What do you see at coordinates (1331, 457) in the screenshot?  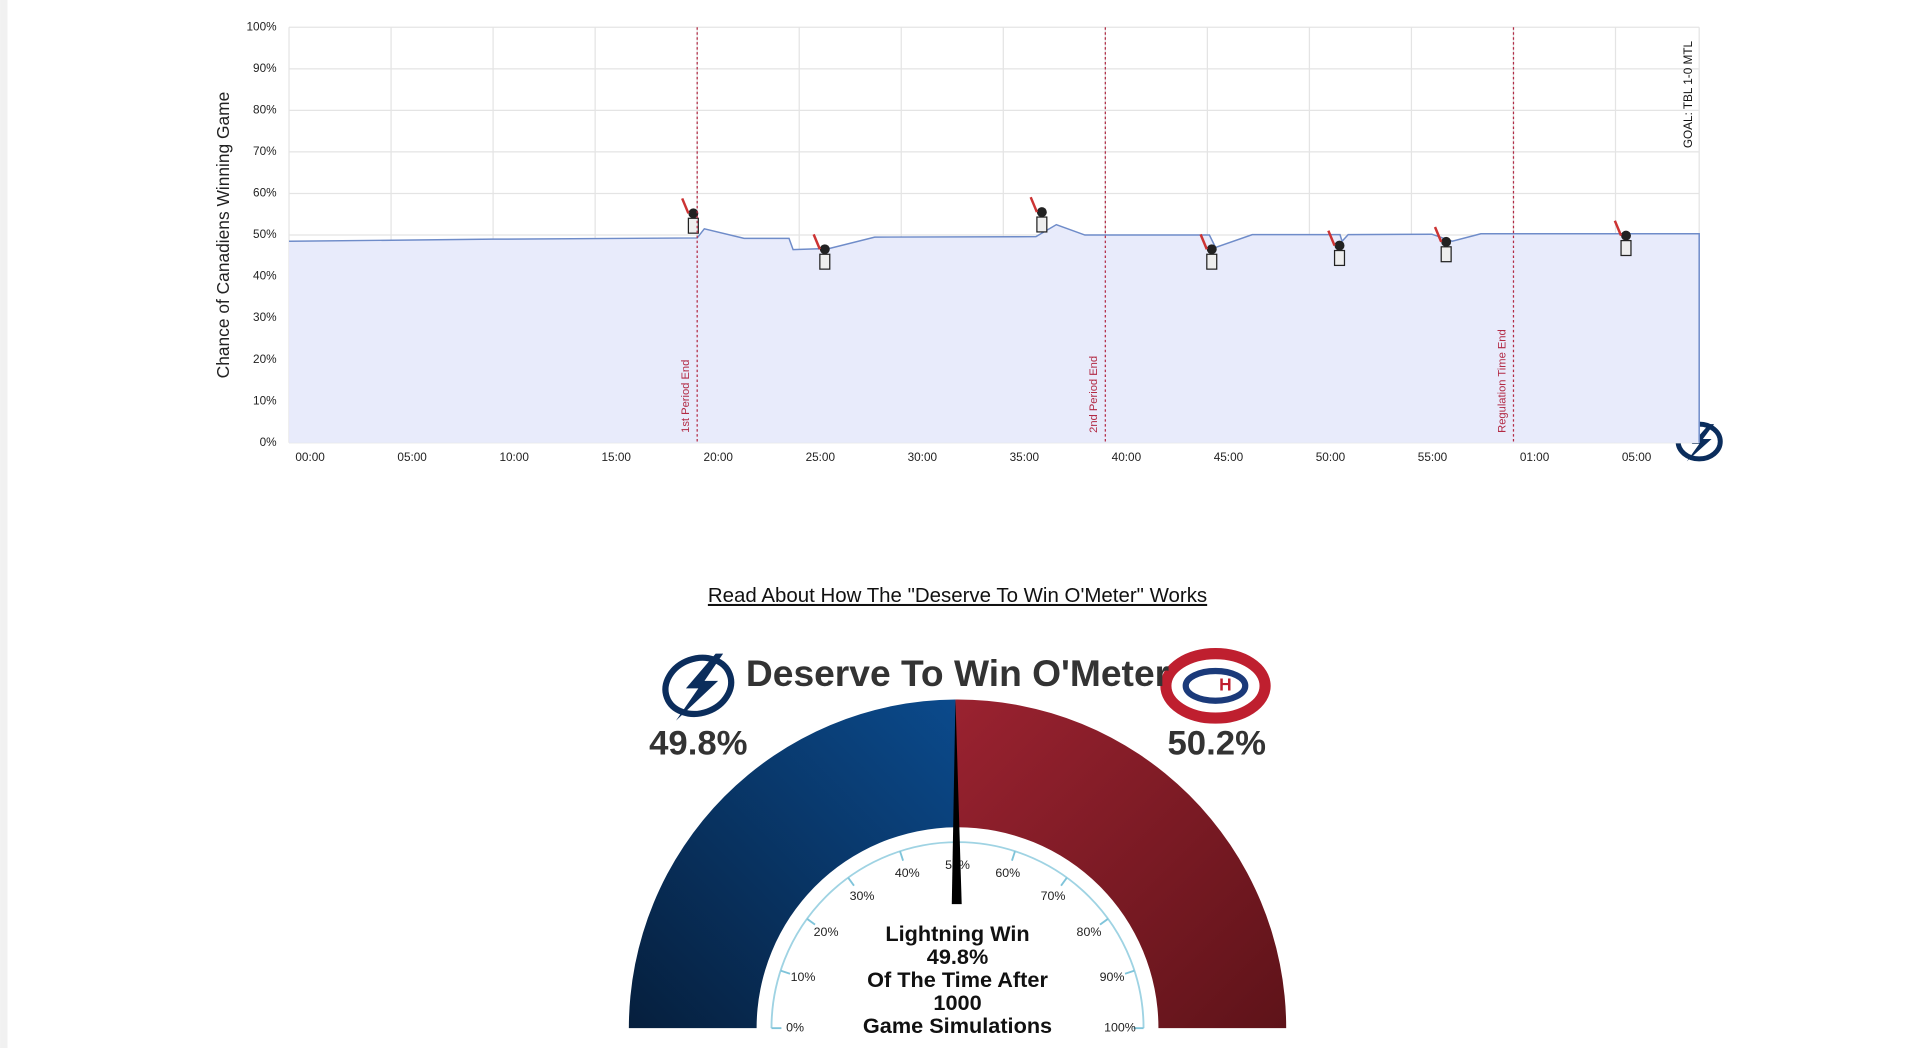 I see `x-tick-label: 50:00` at bounding box center [1331, 457].